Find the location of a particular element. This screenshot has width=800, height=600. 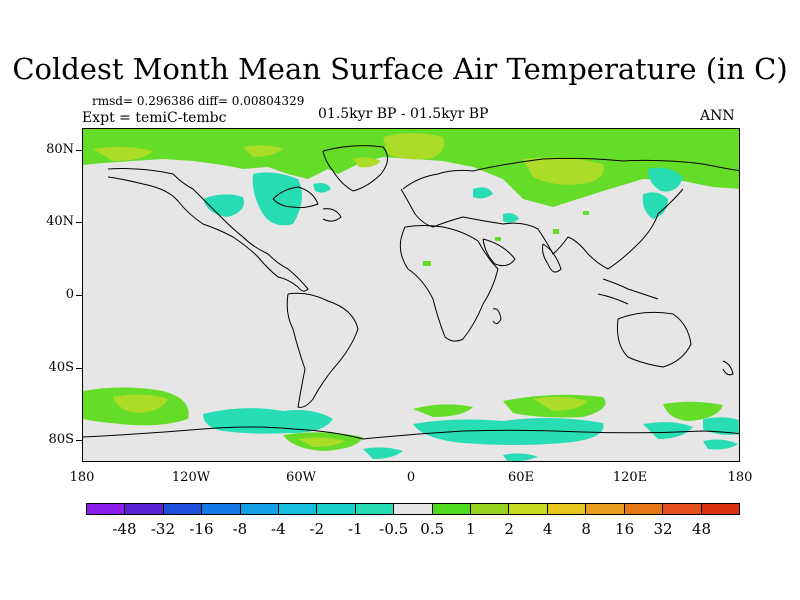

experiment-label: Expt = temiC-tembc is located at coordinates (154, 118).